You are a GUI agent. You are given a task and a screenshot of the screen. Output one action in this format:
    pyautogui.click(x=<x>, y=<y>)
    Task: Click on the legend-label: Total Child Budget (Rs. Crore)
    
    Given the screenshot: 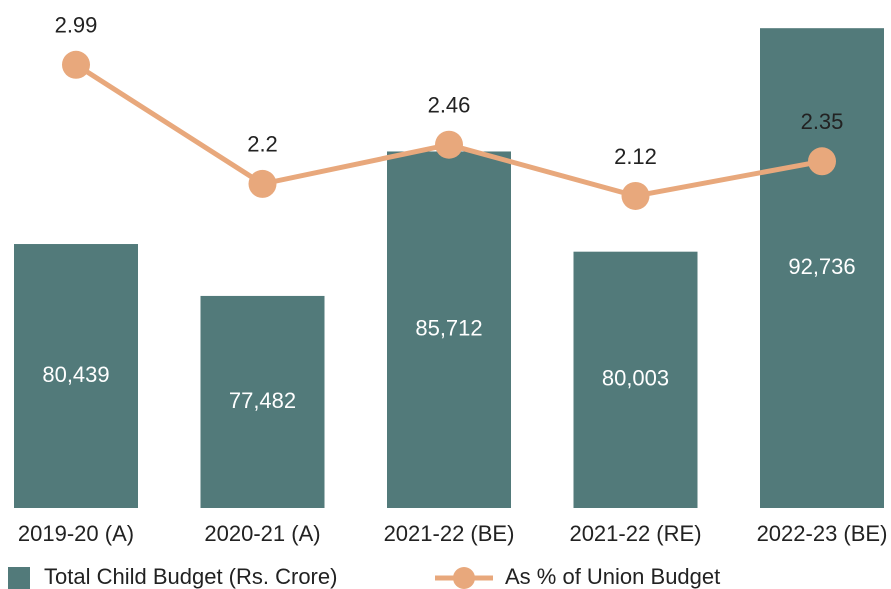 What is the action you would take?
    pyautogui.click(x=190, y=576)
    